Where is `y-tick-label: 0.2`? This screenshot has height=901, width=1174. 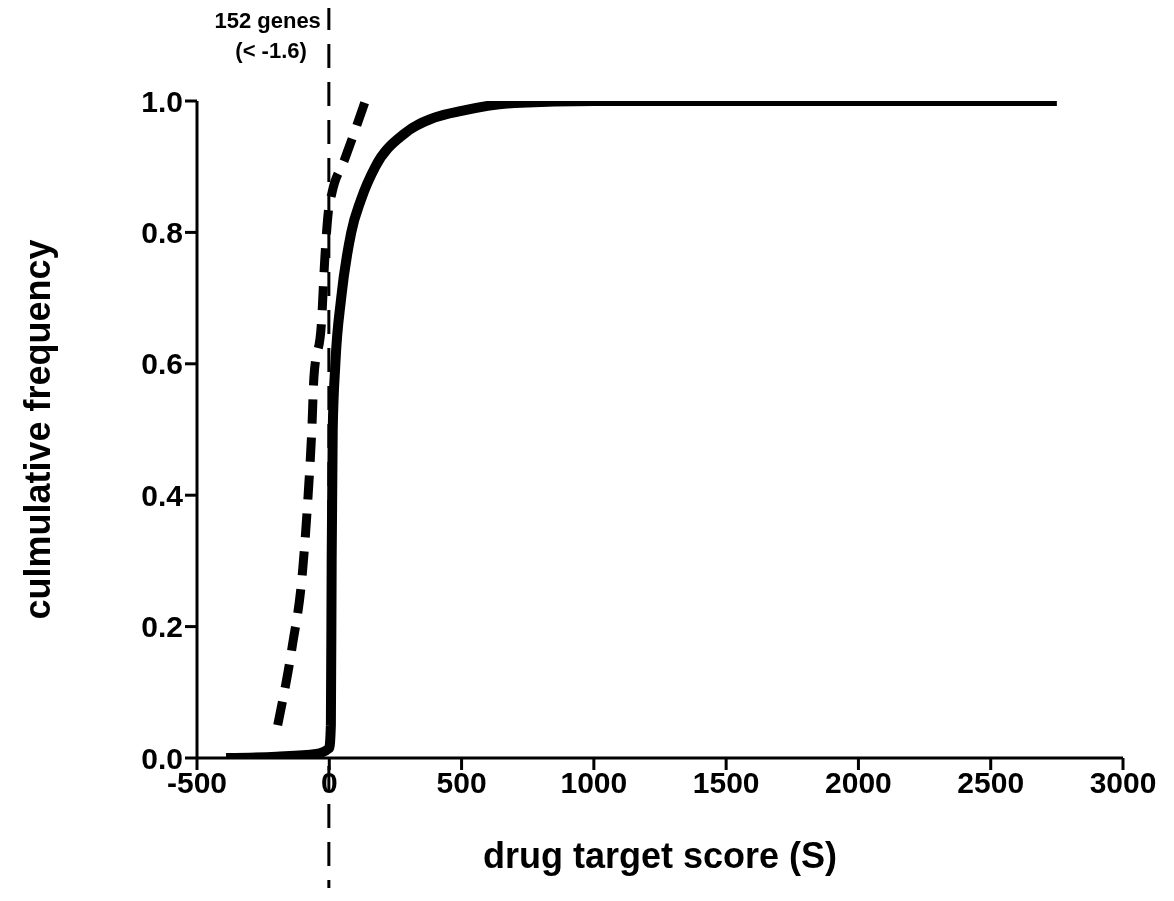
y-tick-label: 0.2 is located at coordinates (162, 627).